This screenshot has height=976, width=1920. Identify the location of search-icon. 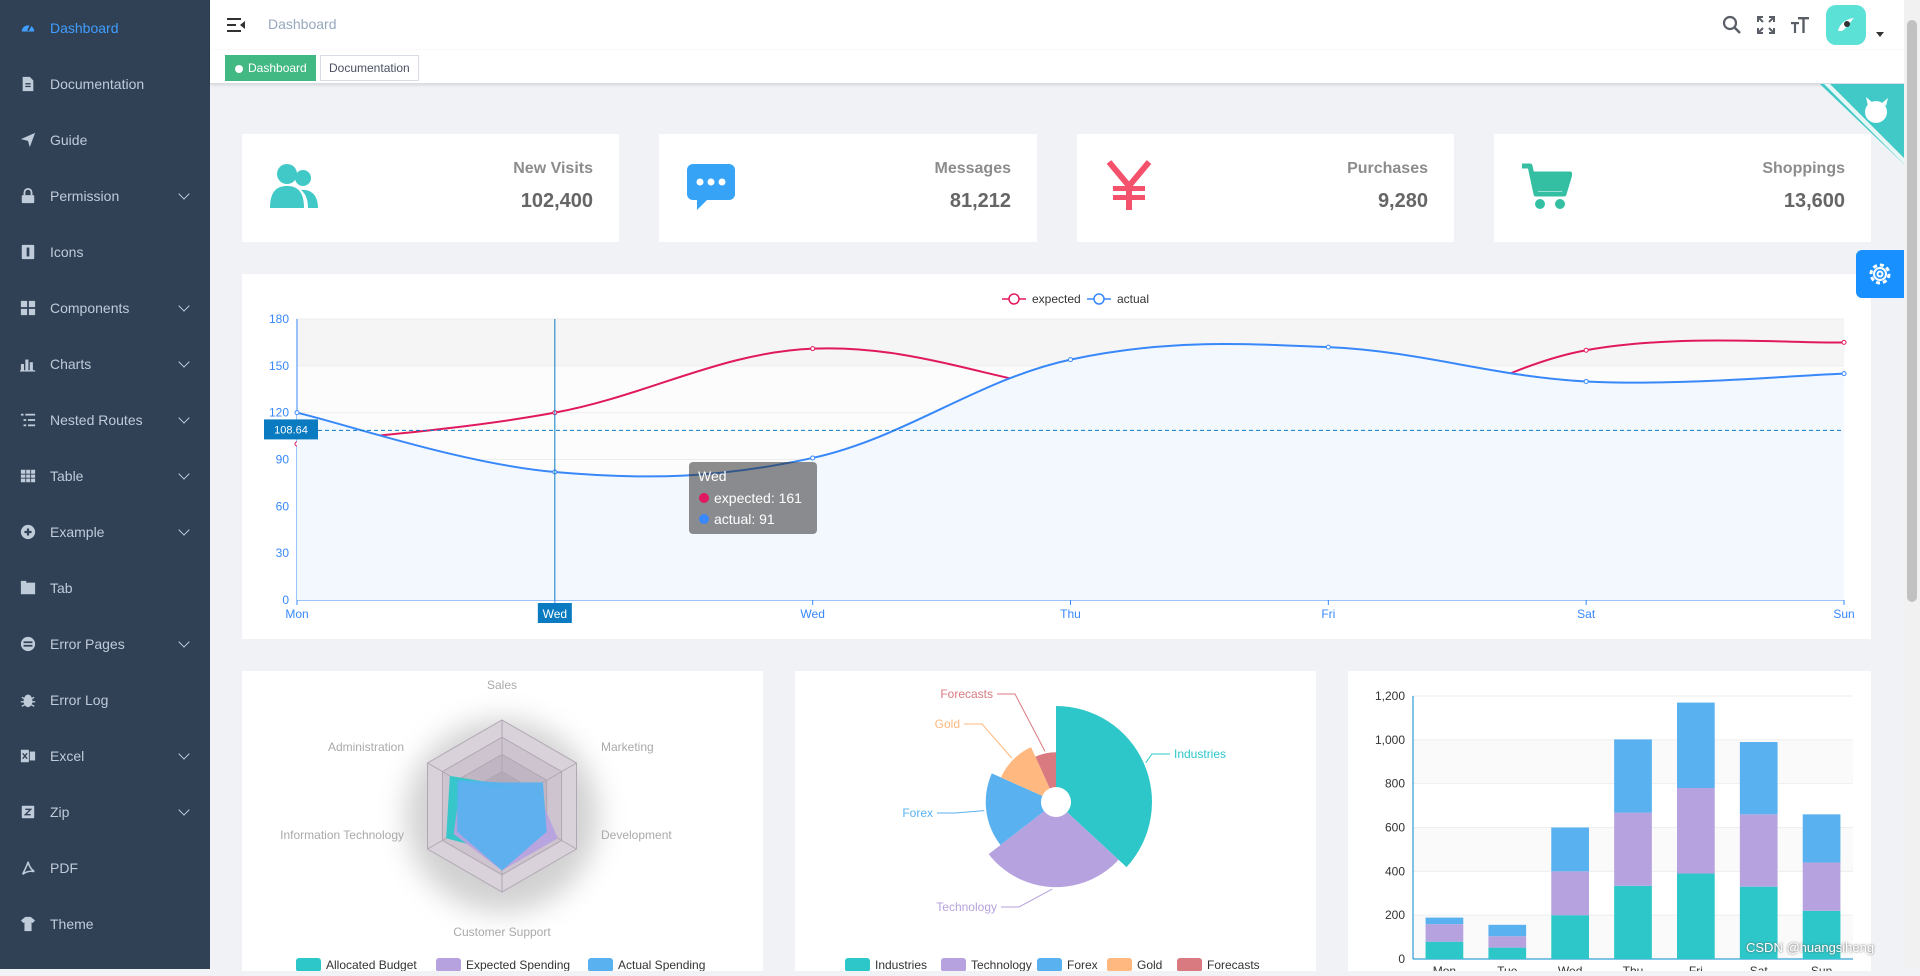
(1732, 25).